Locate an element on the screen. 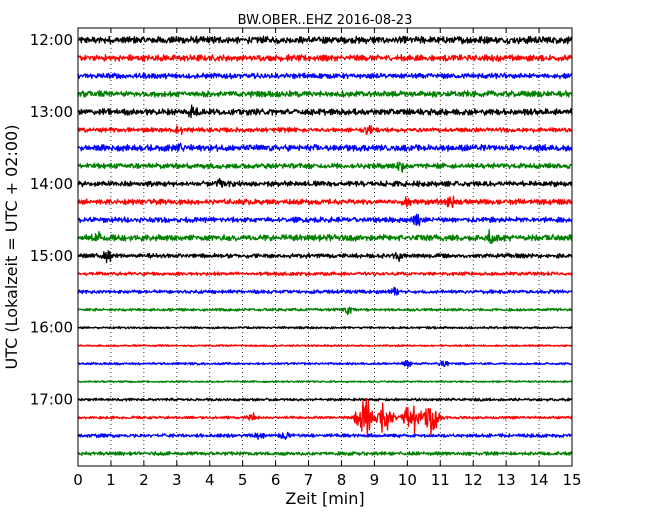 The width and height of the screenshot is (650, 520). x-tick-label: 6 is located at coordinates (276, 480).